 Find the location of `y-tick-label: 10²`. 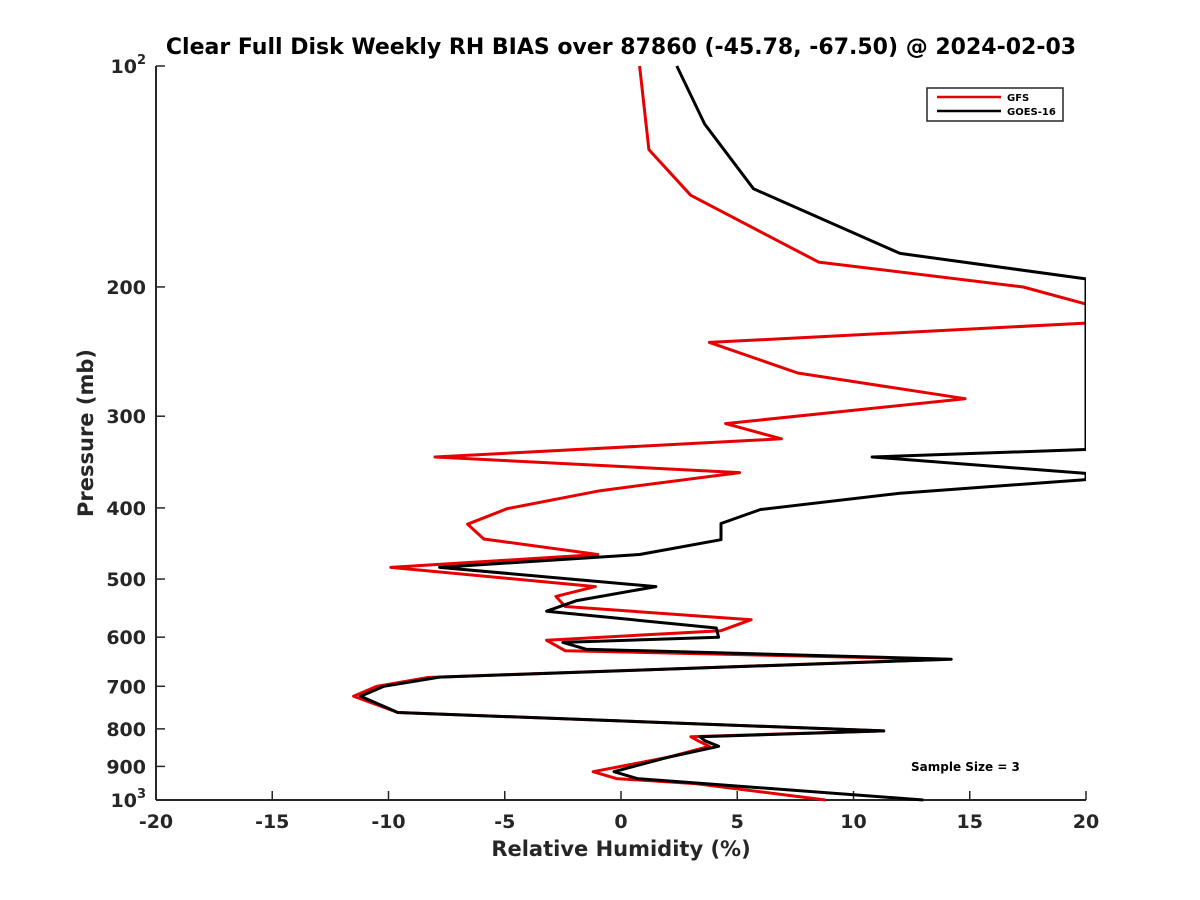

y-tick-label: 10² is located at coordinates (129, 65).